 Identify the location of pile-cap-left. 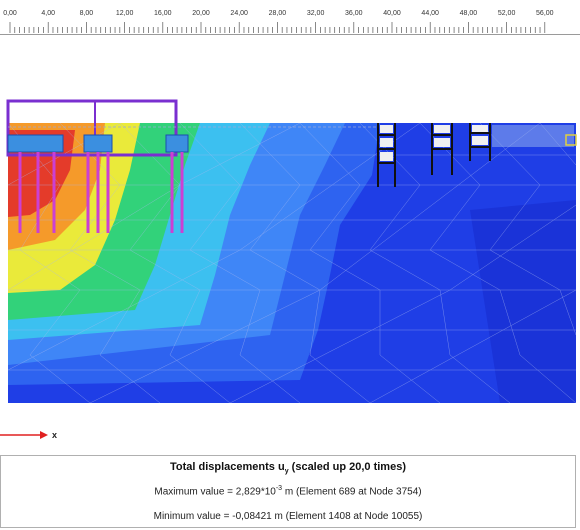
(35, 143).